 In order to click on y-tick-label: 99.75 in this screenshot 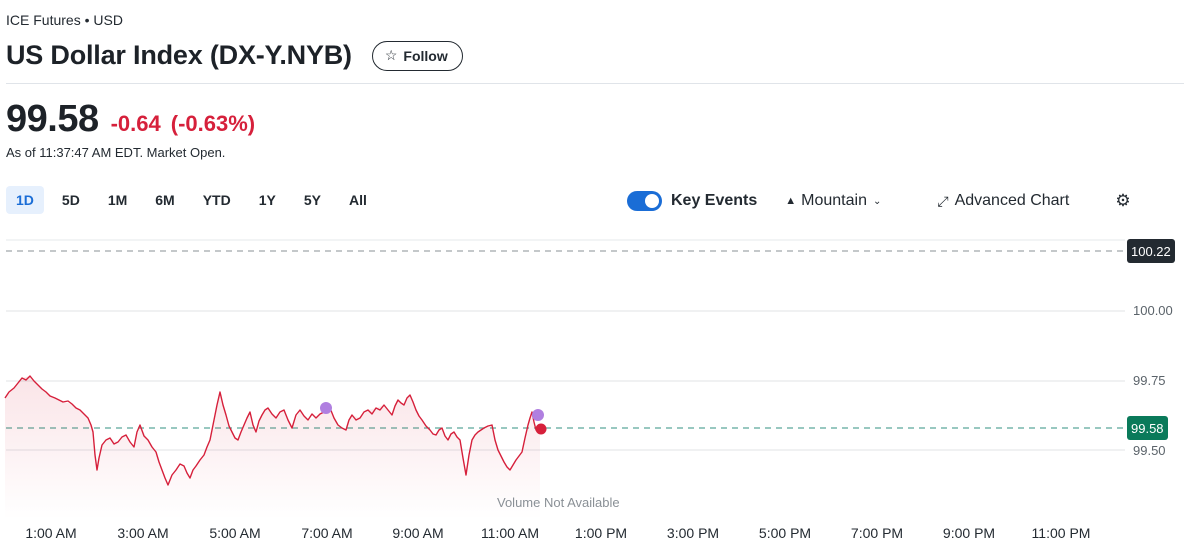, I will do `click(1149, 380)`.